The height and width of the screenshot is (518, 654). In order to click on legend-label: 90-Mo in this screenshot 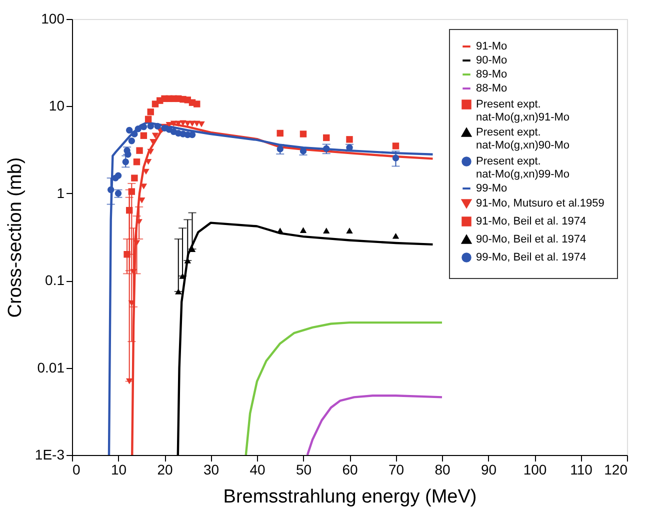, I will do `click(492, 60)`.